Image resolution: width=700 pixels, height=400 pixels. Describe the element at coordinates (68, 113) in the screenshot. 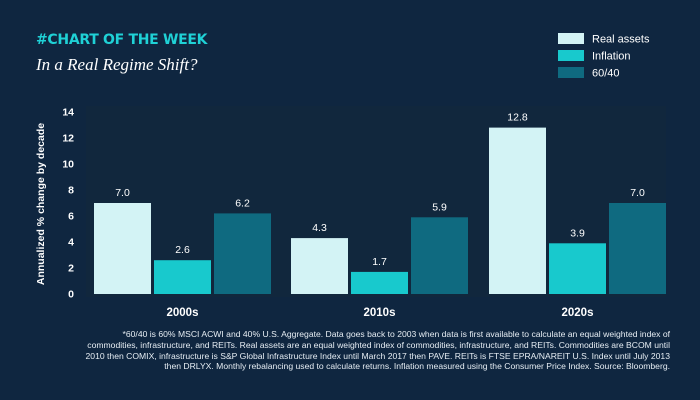

I see `y-tick-label: 14` at that location.